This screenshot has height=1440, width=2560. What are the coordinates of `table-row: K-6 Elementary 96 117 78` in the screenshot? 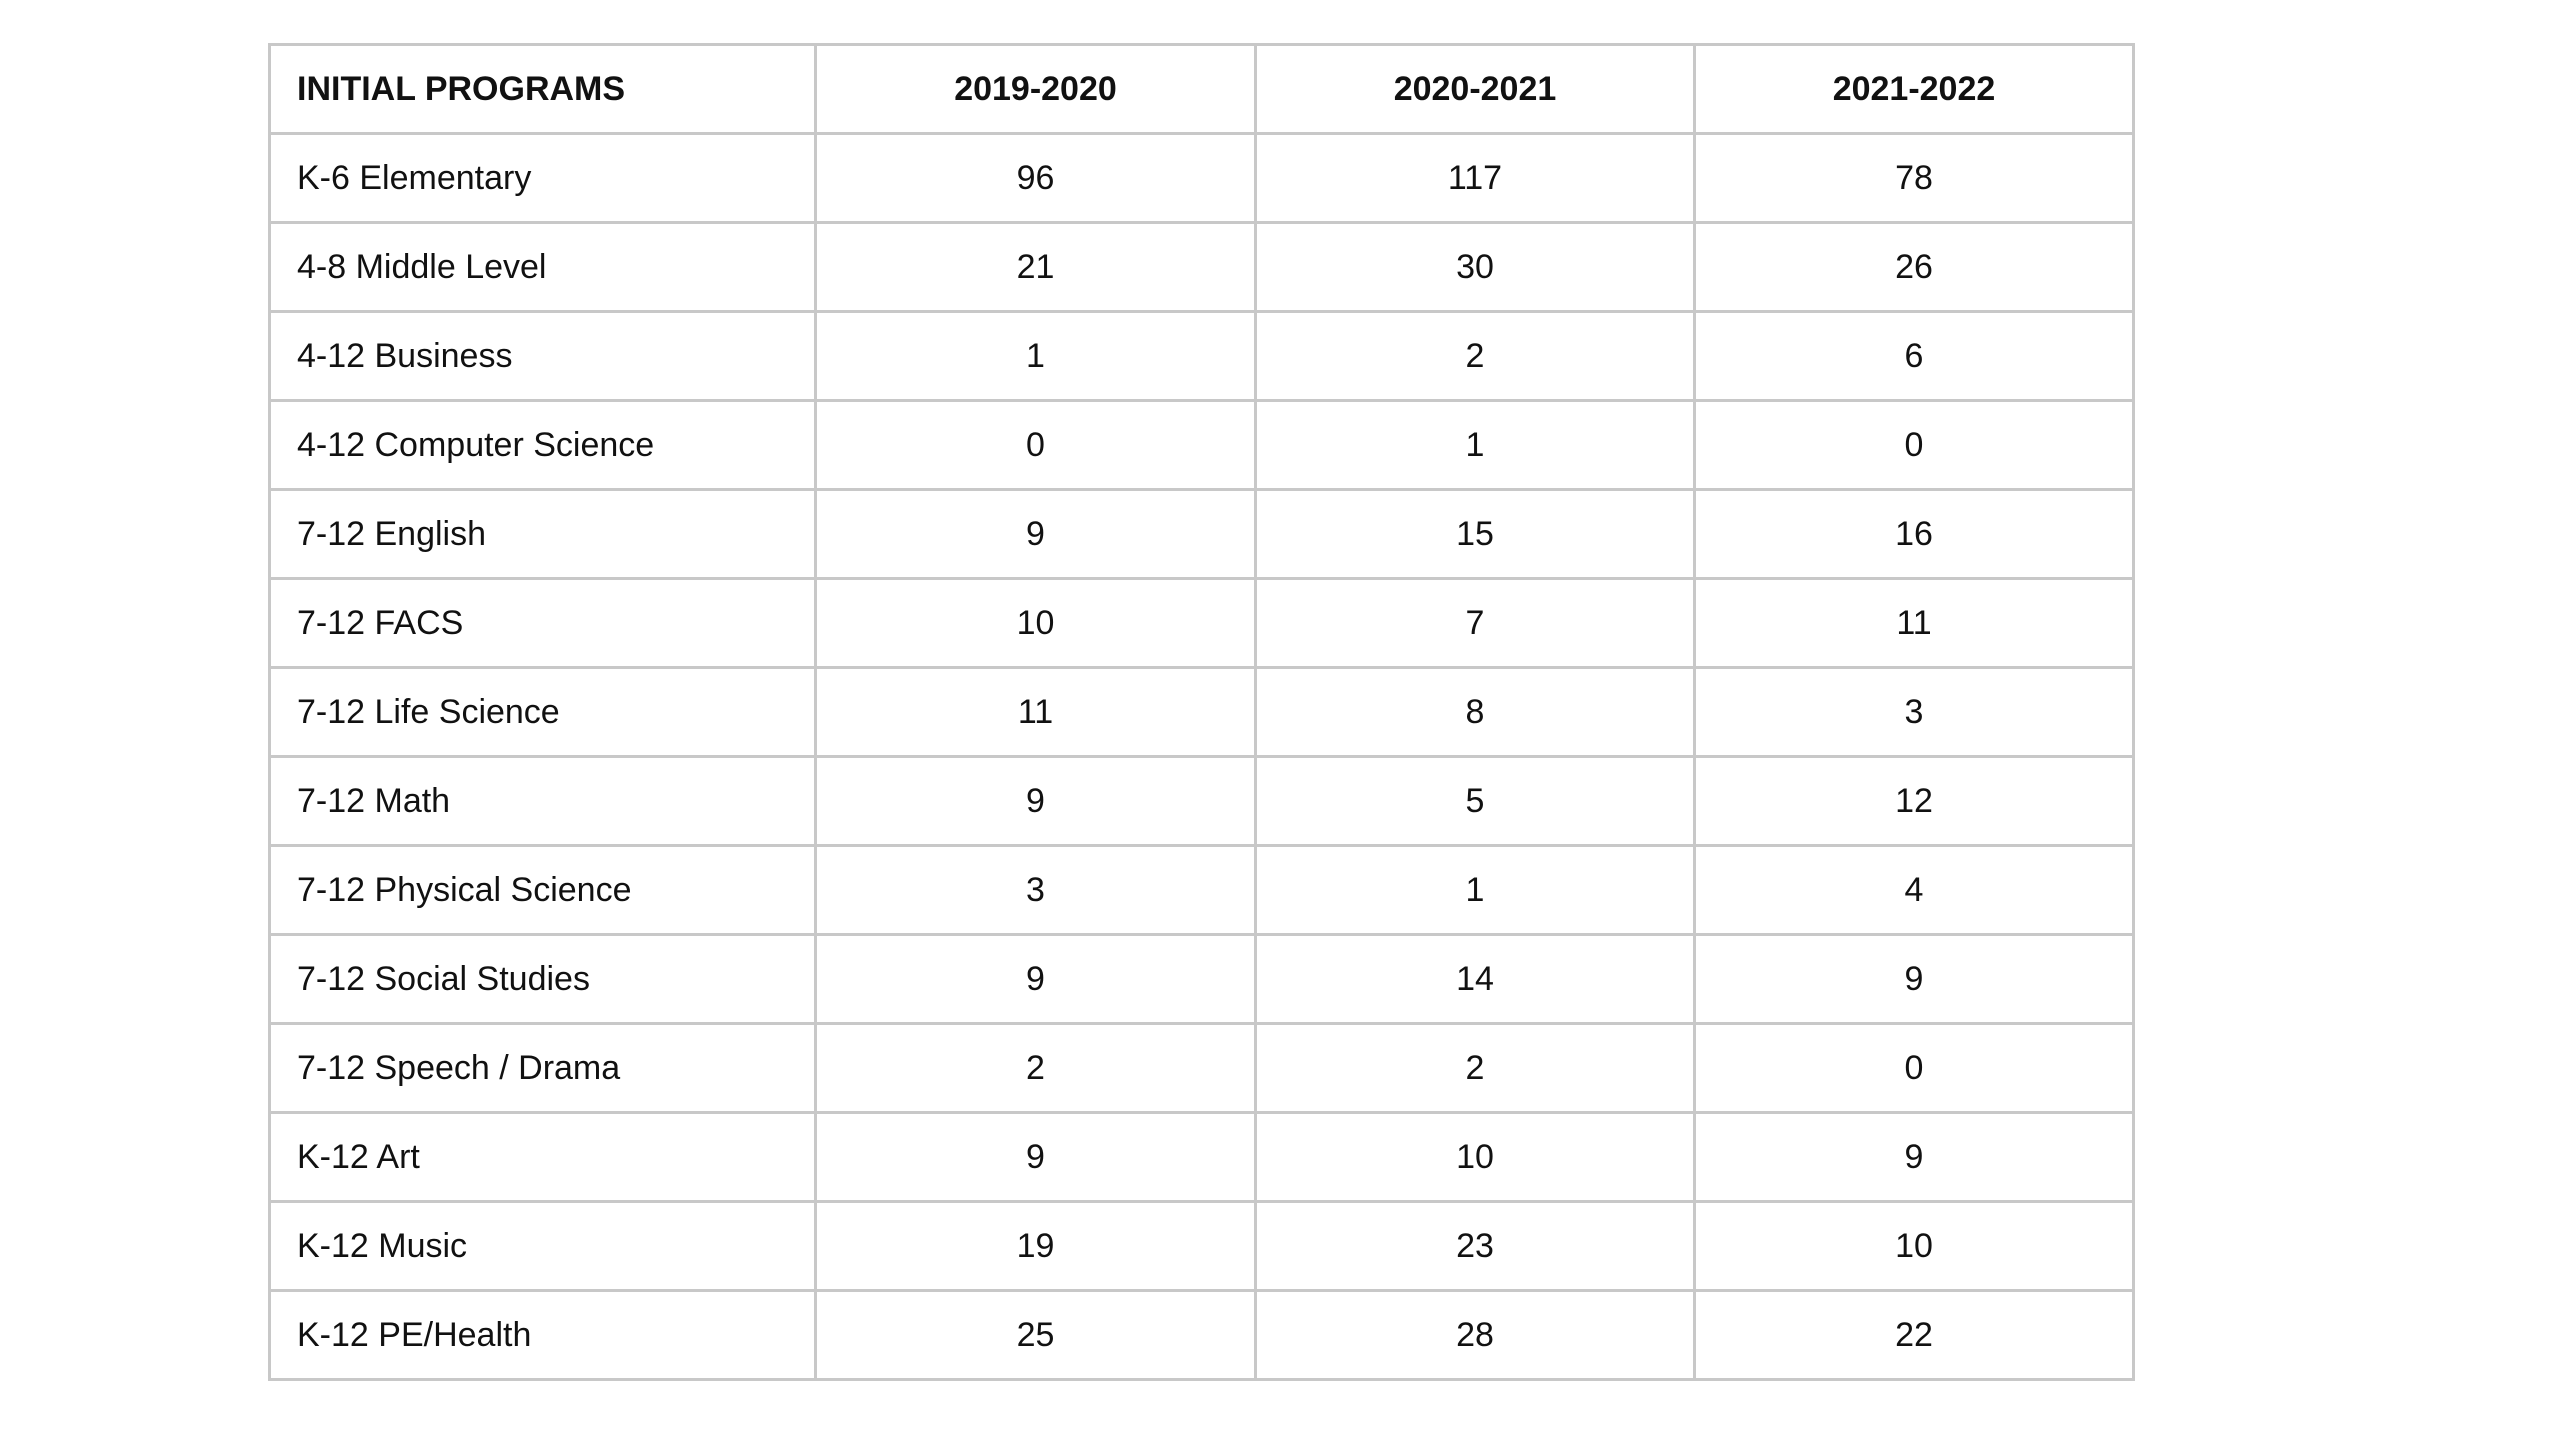 It's located at (1201, 178).